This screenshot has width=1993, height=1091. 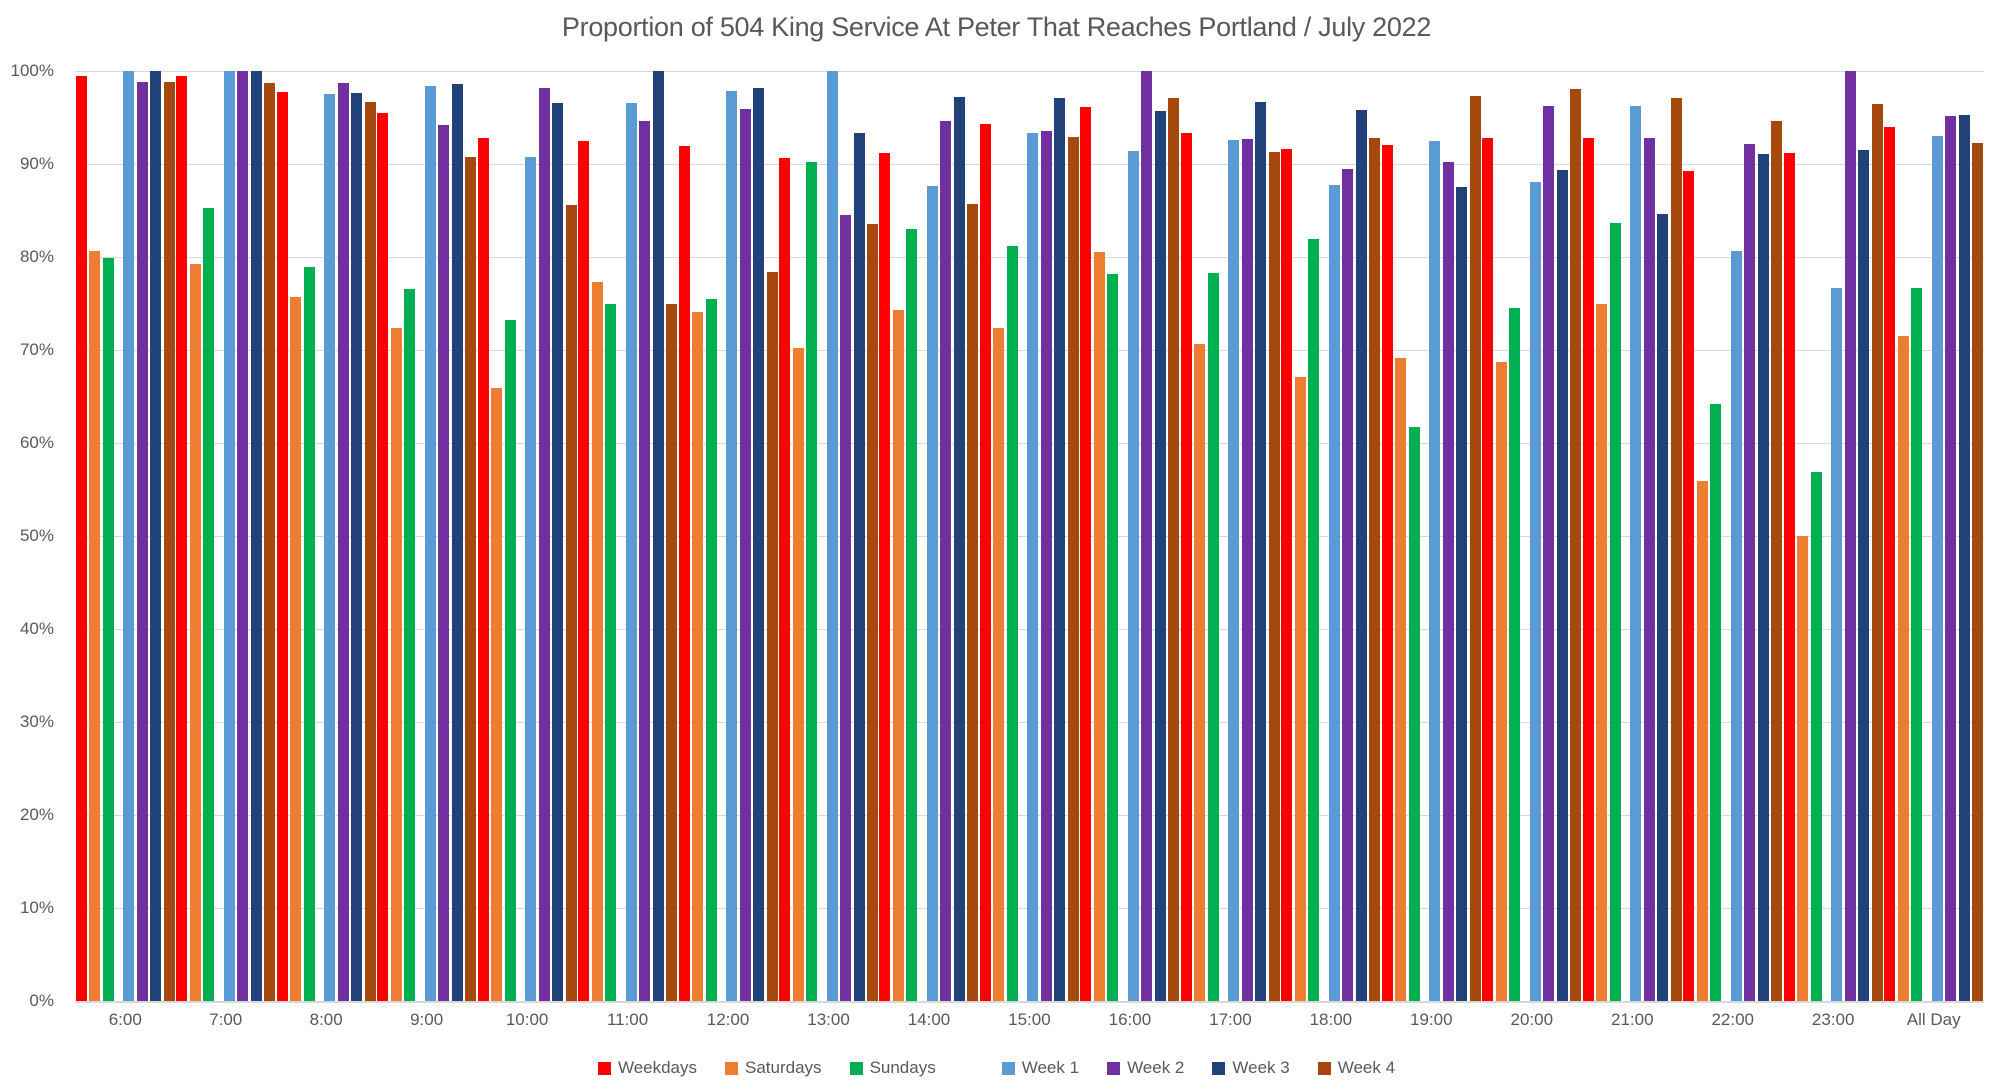 What do you see at coordinates (36, 163) in the screenshot?
I see `y-tick-label: 90%` at bounding box center [36, 163].